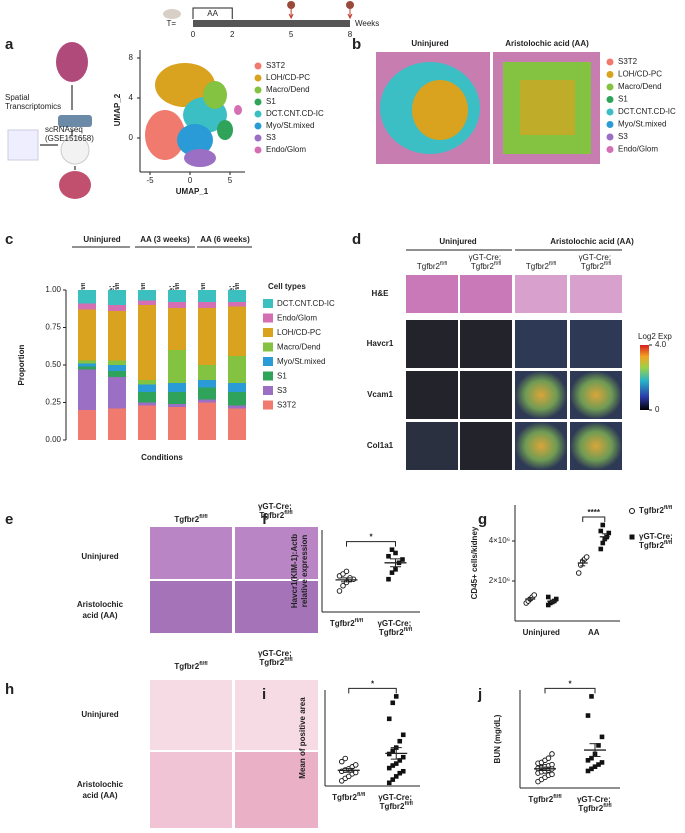  I want to click on kidney-icon, so click(75, 185).